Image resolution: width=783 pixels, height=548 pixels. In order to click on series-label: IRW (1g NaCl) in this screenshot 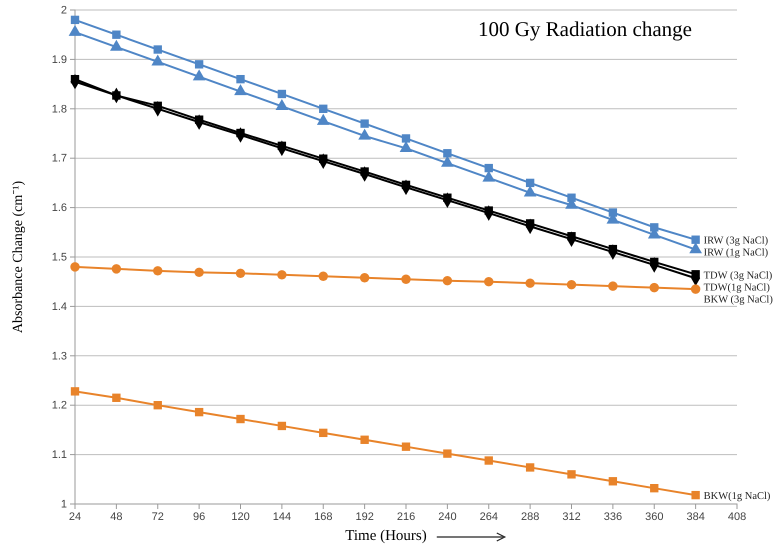, I will do `click(736, 253)`.